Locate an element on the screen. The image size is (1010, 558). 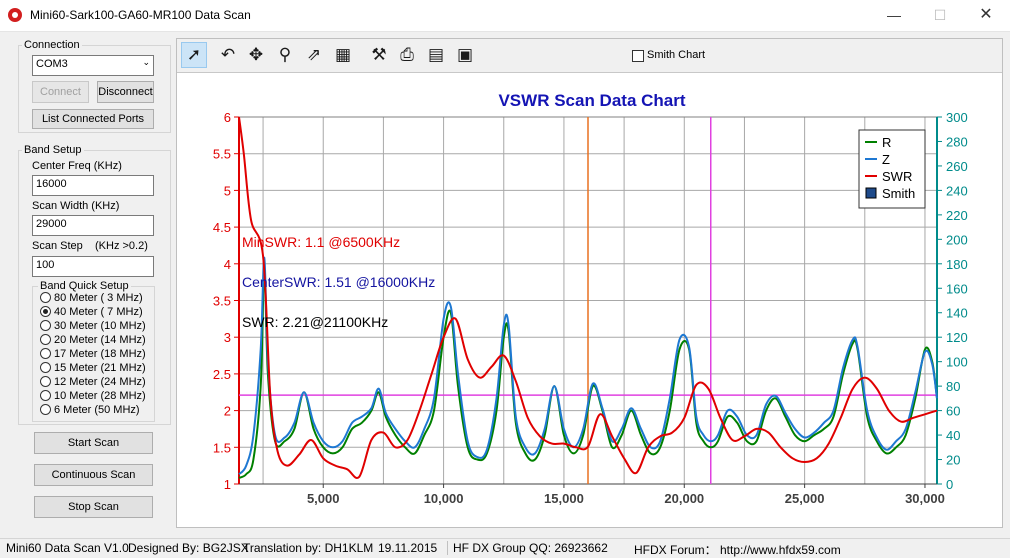
status-translator: Translation by: DH1KLM is located at coordinates (308, 548).